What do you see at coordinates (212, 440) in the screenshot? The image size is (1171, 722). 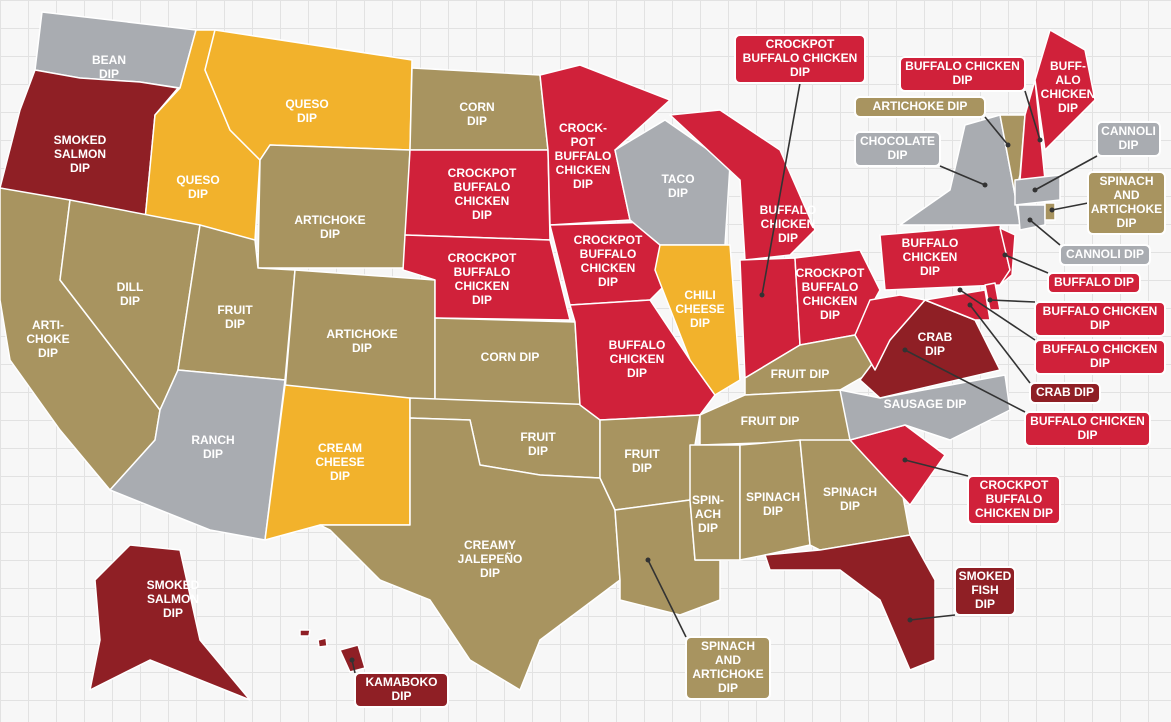 I see `state-label: RANCH` at bounding box center [212, 440].